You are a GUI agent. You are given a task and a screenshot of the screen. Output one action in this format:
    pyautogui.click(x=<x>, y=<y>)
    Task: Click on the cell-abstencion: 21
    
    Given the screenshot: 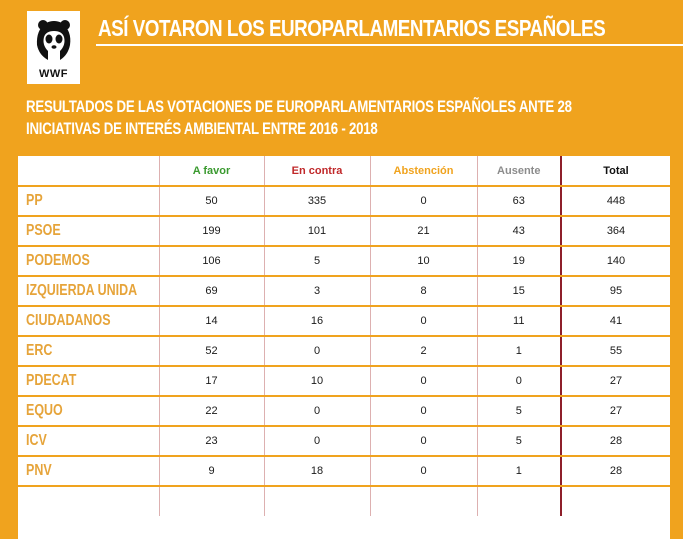 What is the action you would take?
    pyautogui.click(x=424, y=231)
    